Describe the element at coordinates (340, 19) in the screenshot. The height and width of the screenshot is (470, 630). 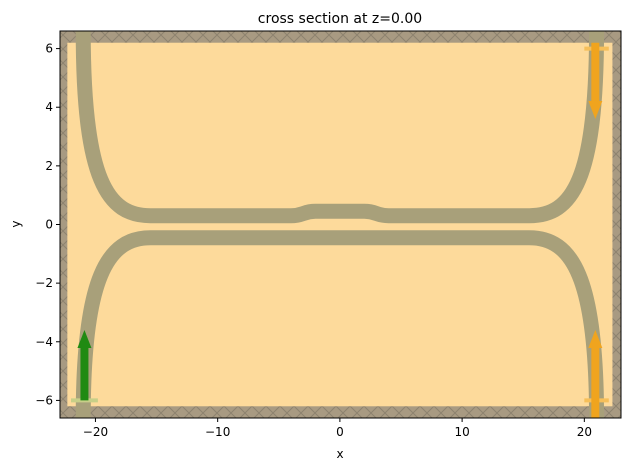
I see `chart-title: cross section at z=0.00` at that location.